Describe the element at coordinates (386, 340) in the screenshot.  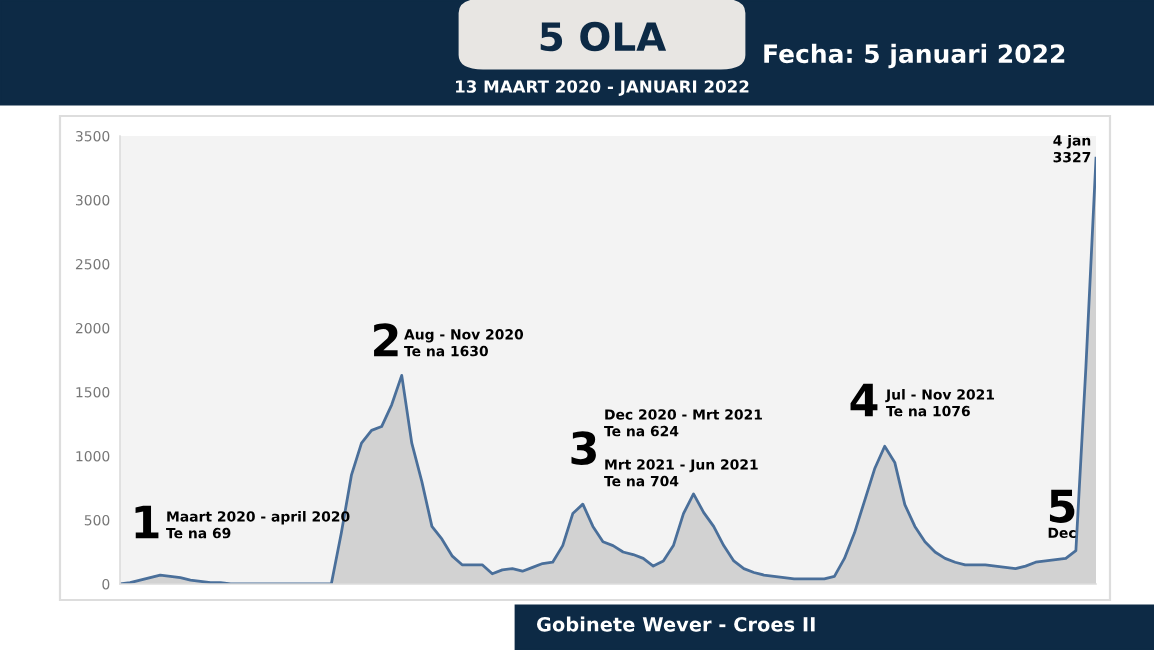
I see `annotation: 2` at that location.